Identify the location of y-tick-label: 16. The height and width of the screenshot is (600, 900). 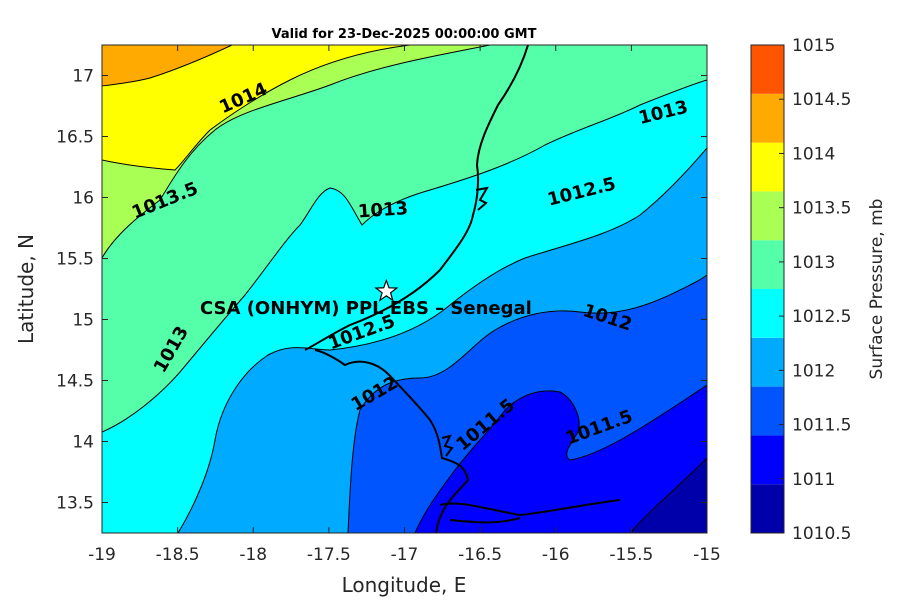
(83, 199).